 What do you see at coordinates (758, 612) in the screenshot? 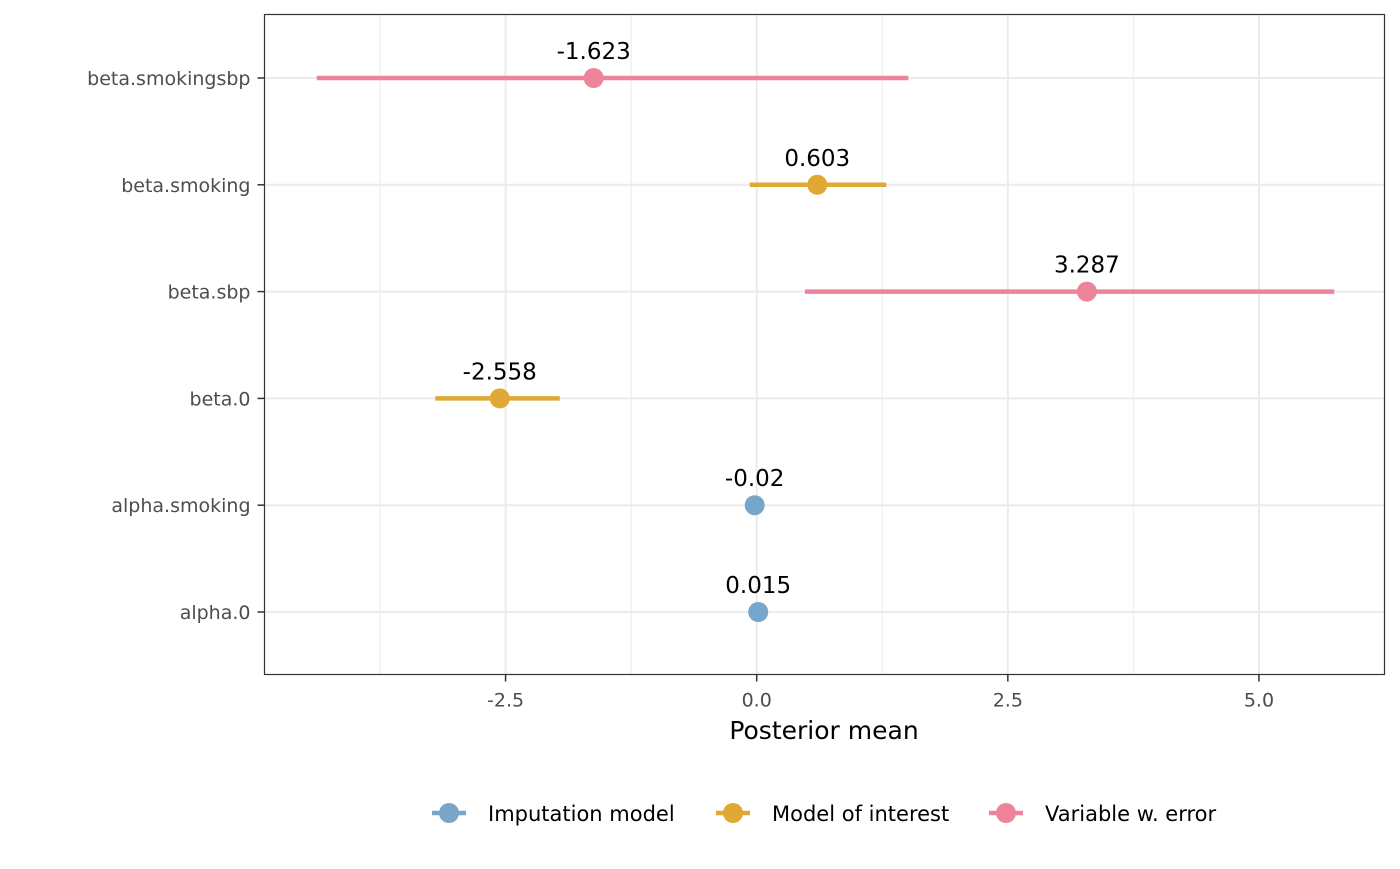
I see `point-alpha.0` at bounding box center [758, 612].